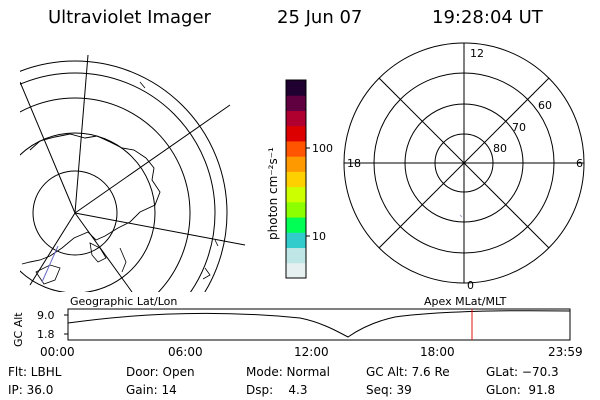 This screenshot has width=600, height=400. Describe the element at coordinates (185, 352) in the screenshot. I see `x-tick-0600: 06:00` at that location.